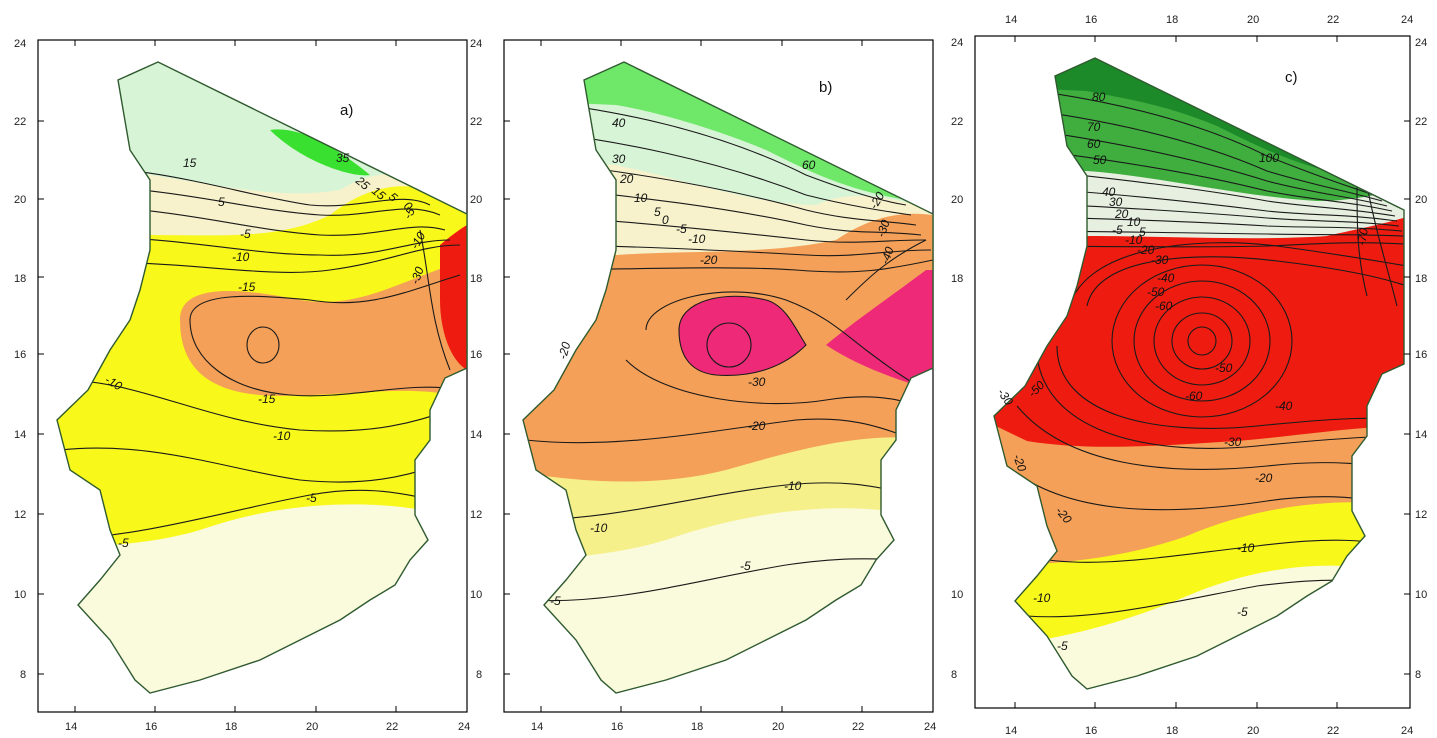 Image resolution: width=1437 pixels, height=738 pixels. What do you see at coordinates (1156, 292) in the screenshot?
I see `panel-c-label-neg50: -50` at bounding box center [1156, 292].